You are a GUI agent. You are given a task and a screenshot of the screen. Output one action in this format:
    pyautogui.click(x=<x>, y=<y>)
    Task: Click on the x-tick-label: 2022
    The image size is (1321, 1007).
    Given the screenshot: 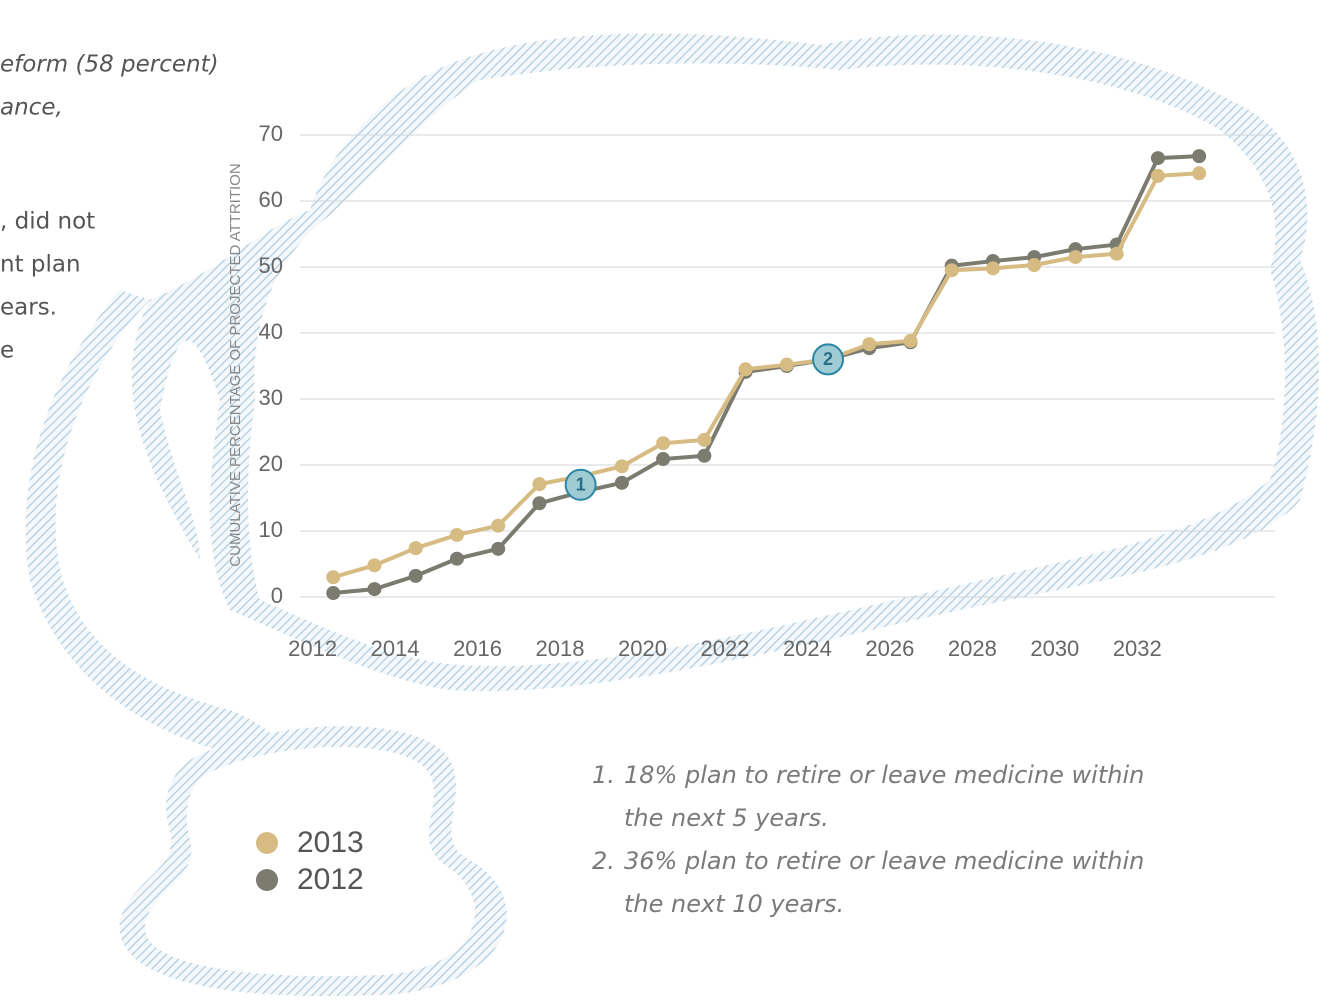 What is the action you would take?
    pyautogui.click(x=724, y=648)
    